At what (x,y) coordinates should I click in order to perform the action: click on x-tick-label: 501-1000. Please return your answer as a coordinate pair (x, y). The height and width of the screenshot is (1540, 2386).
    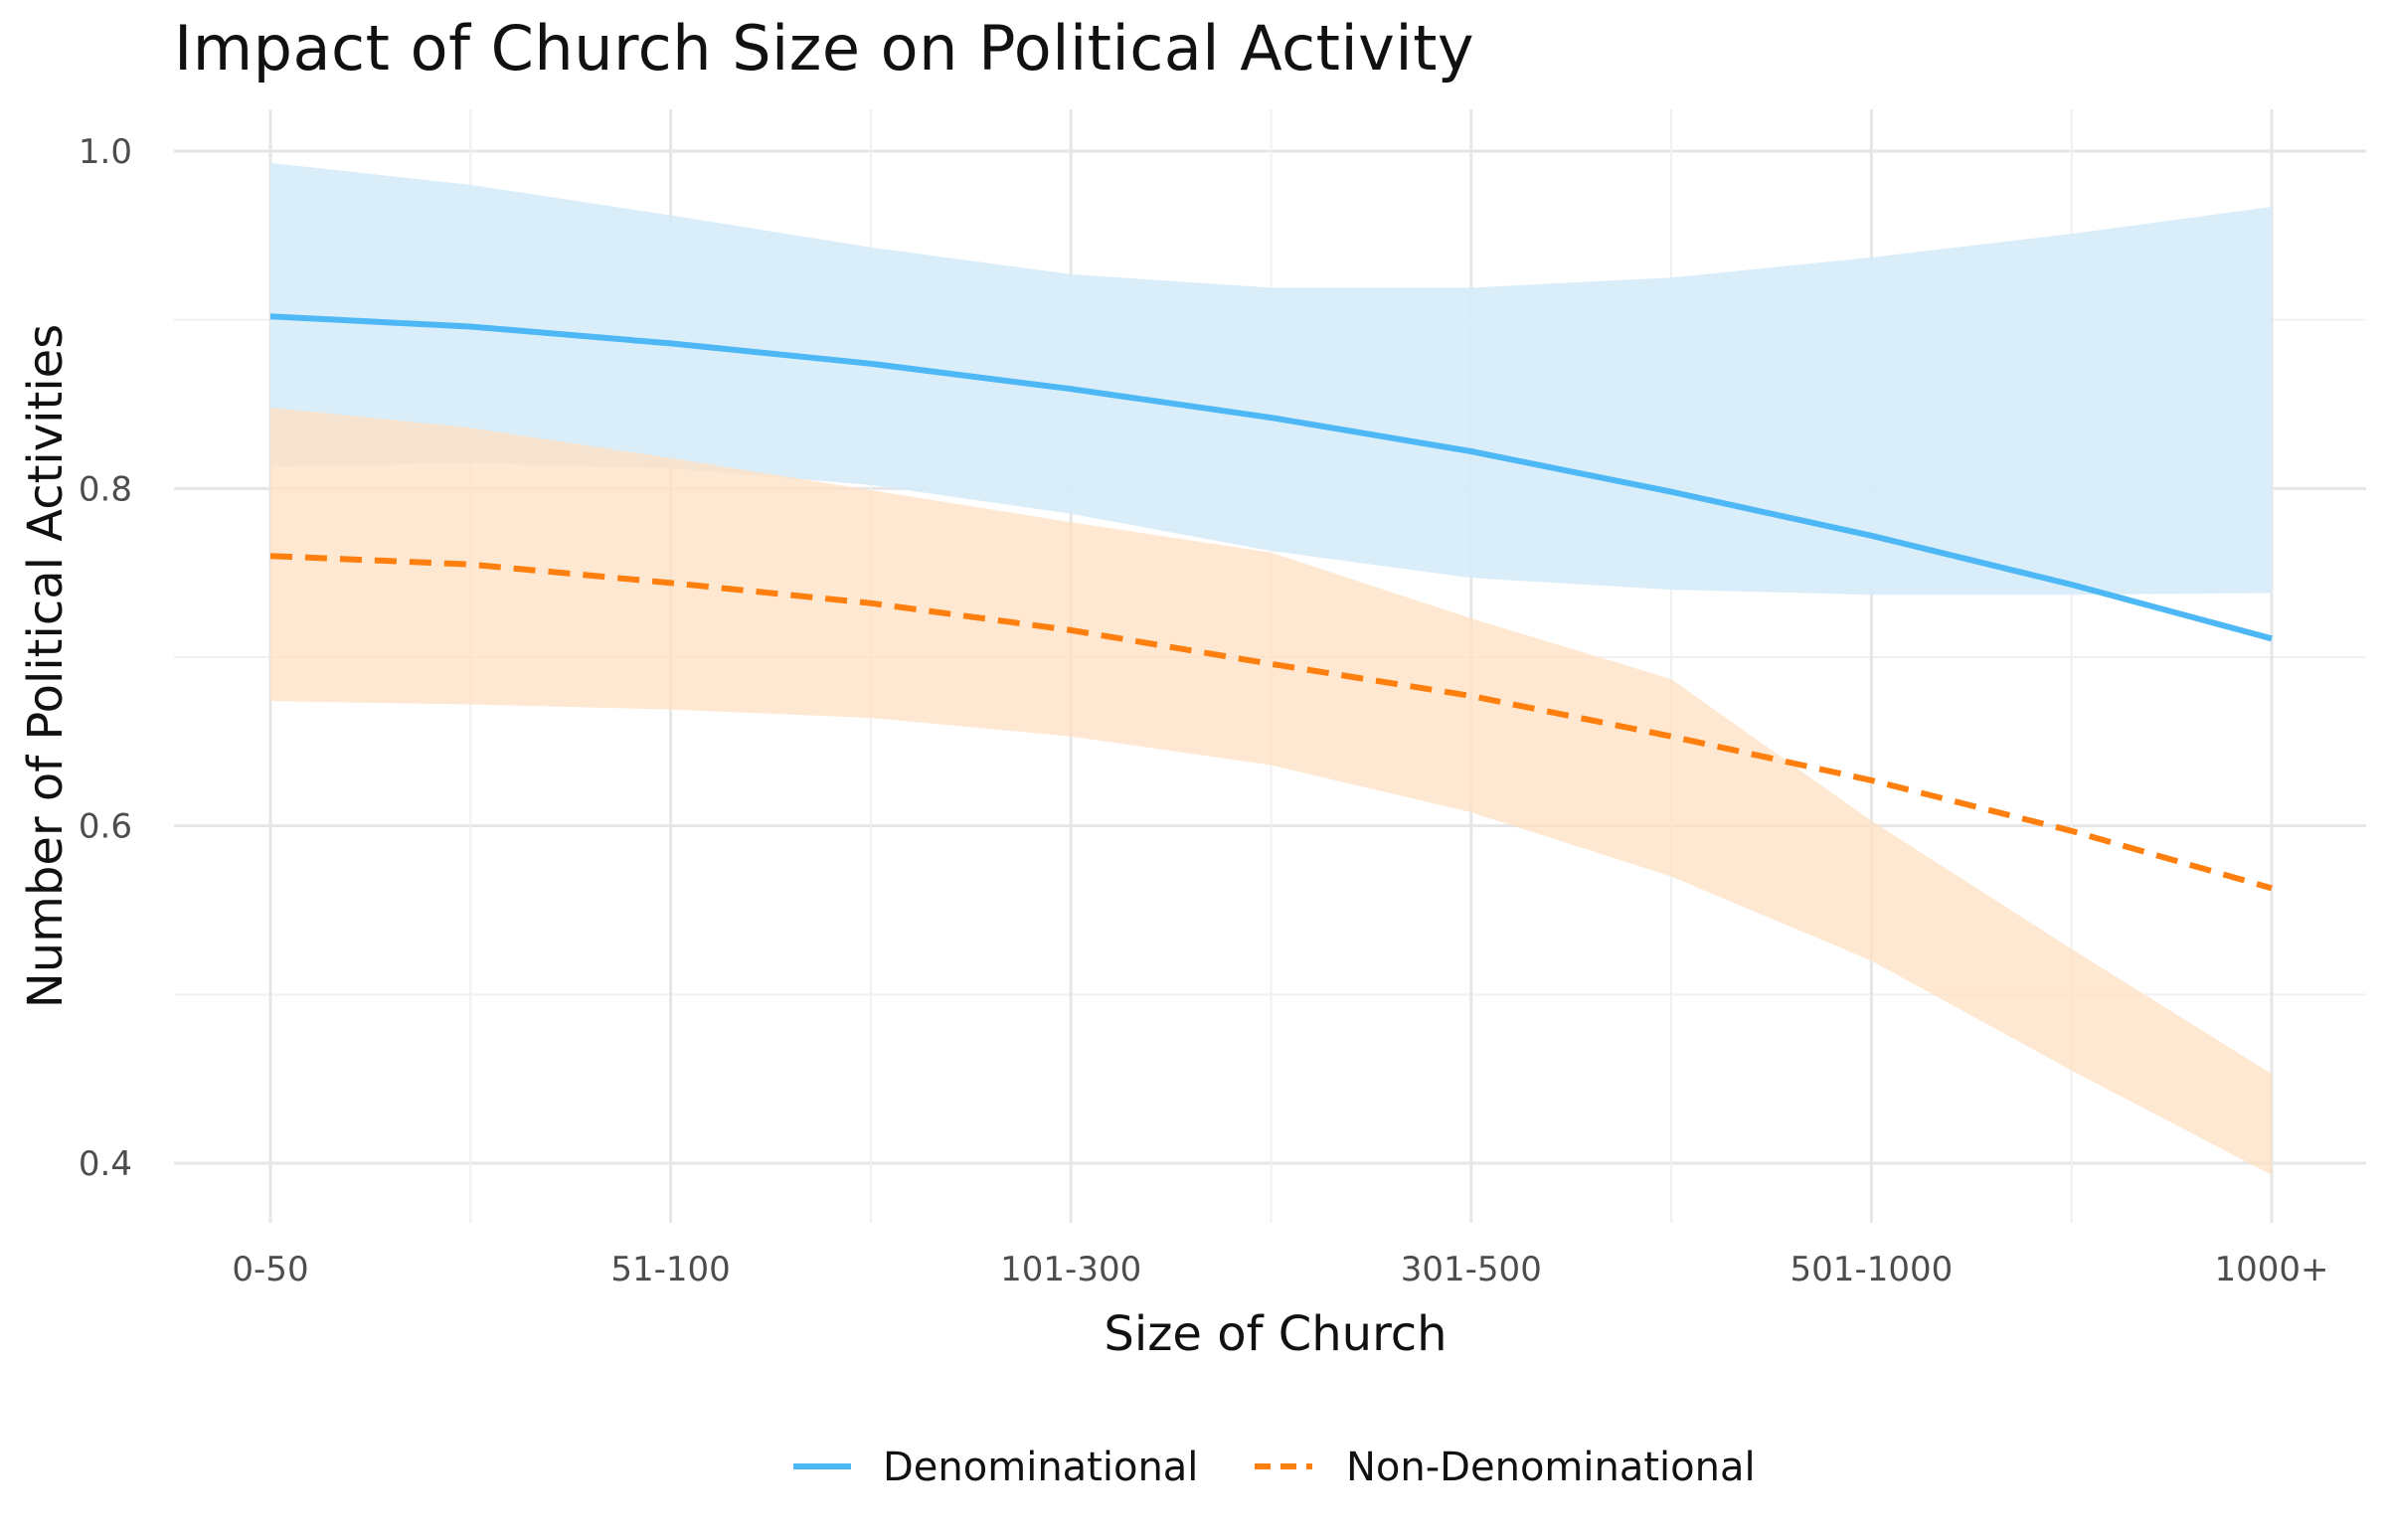
    Looking at the image, I should click on (1872, 1269).